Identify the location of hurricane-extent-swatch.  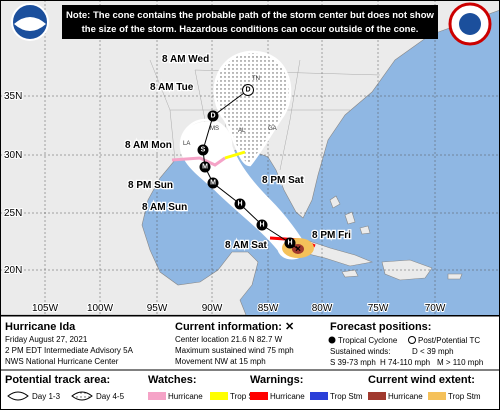
(377, 396).